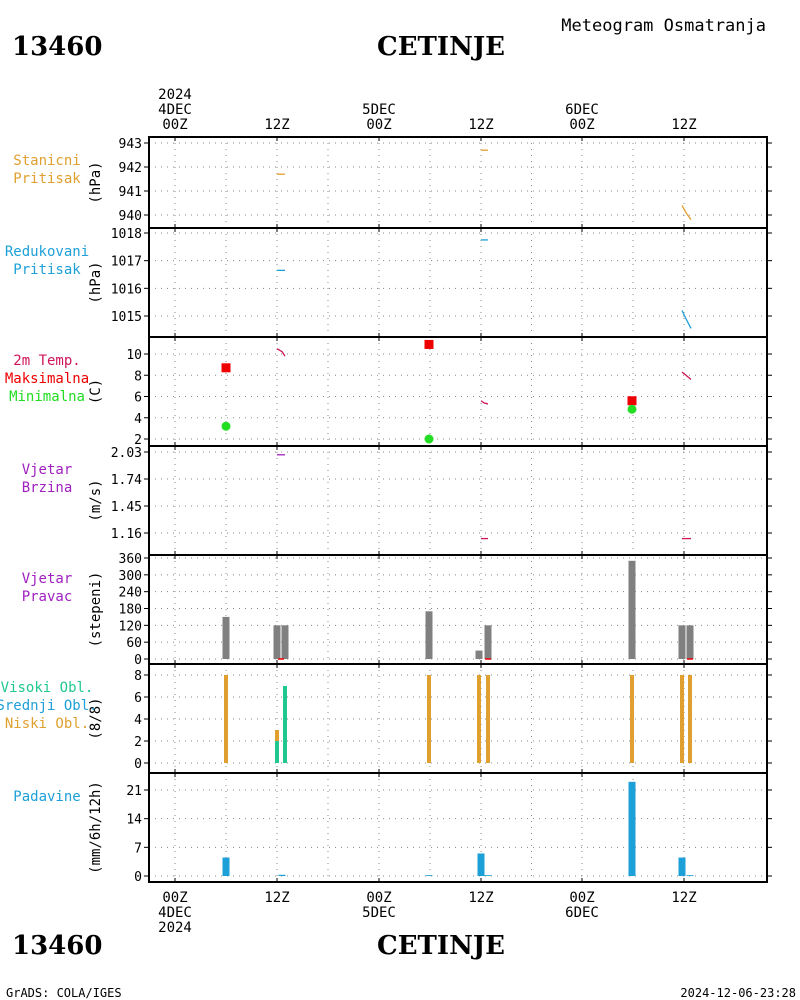 This screenshot has width=800, height=1000. Describe the element at coordinates (126, 234) in the screenshot. I see `y-tick-label: 1018` at that location.